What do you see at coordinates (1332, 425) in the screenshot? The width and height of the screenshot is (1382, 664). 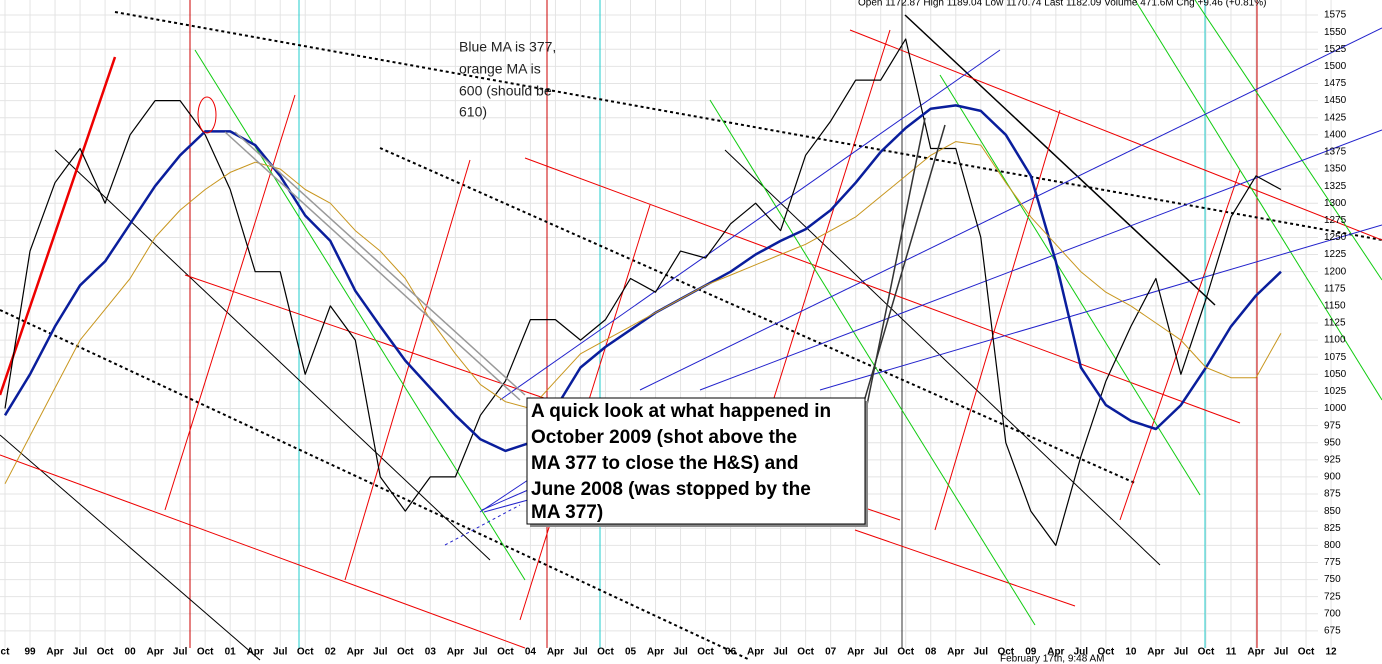 I see `y-tick-label: 975` at bounding box center [1332, 425].